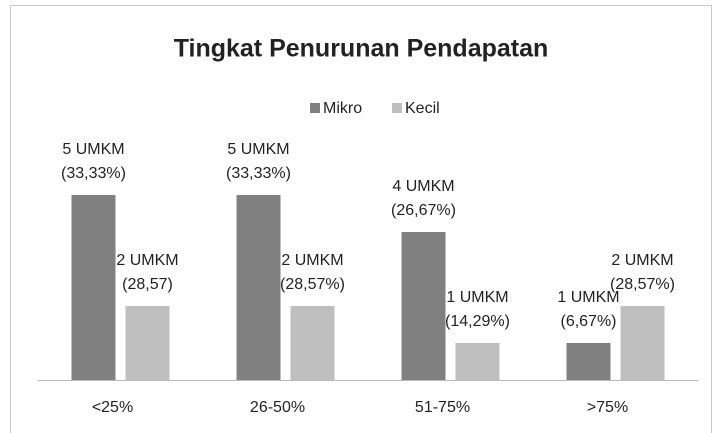 The image size is (715, 433). I want to click on data-label-line: (14,29%), so click(477, 321).